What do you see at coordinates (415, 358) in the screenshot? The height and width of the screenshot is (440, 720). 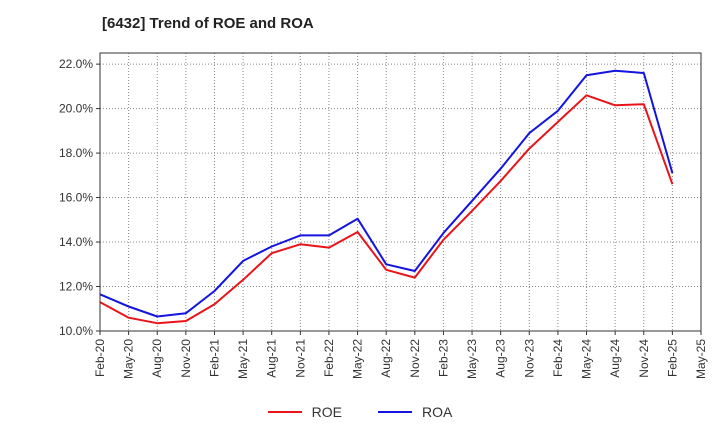 I see `x-tick-label: Nov-22` at bounding box center [415, 358].